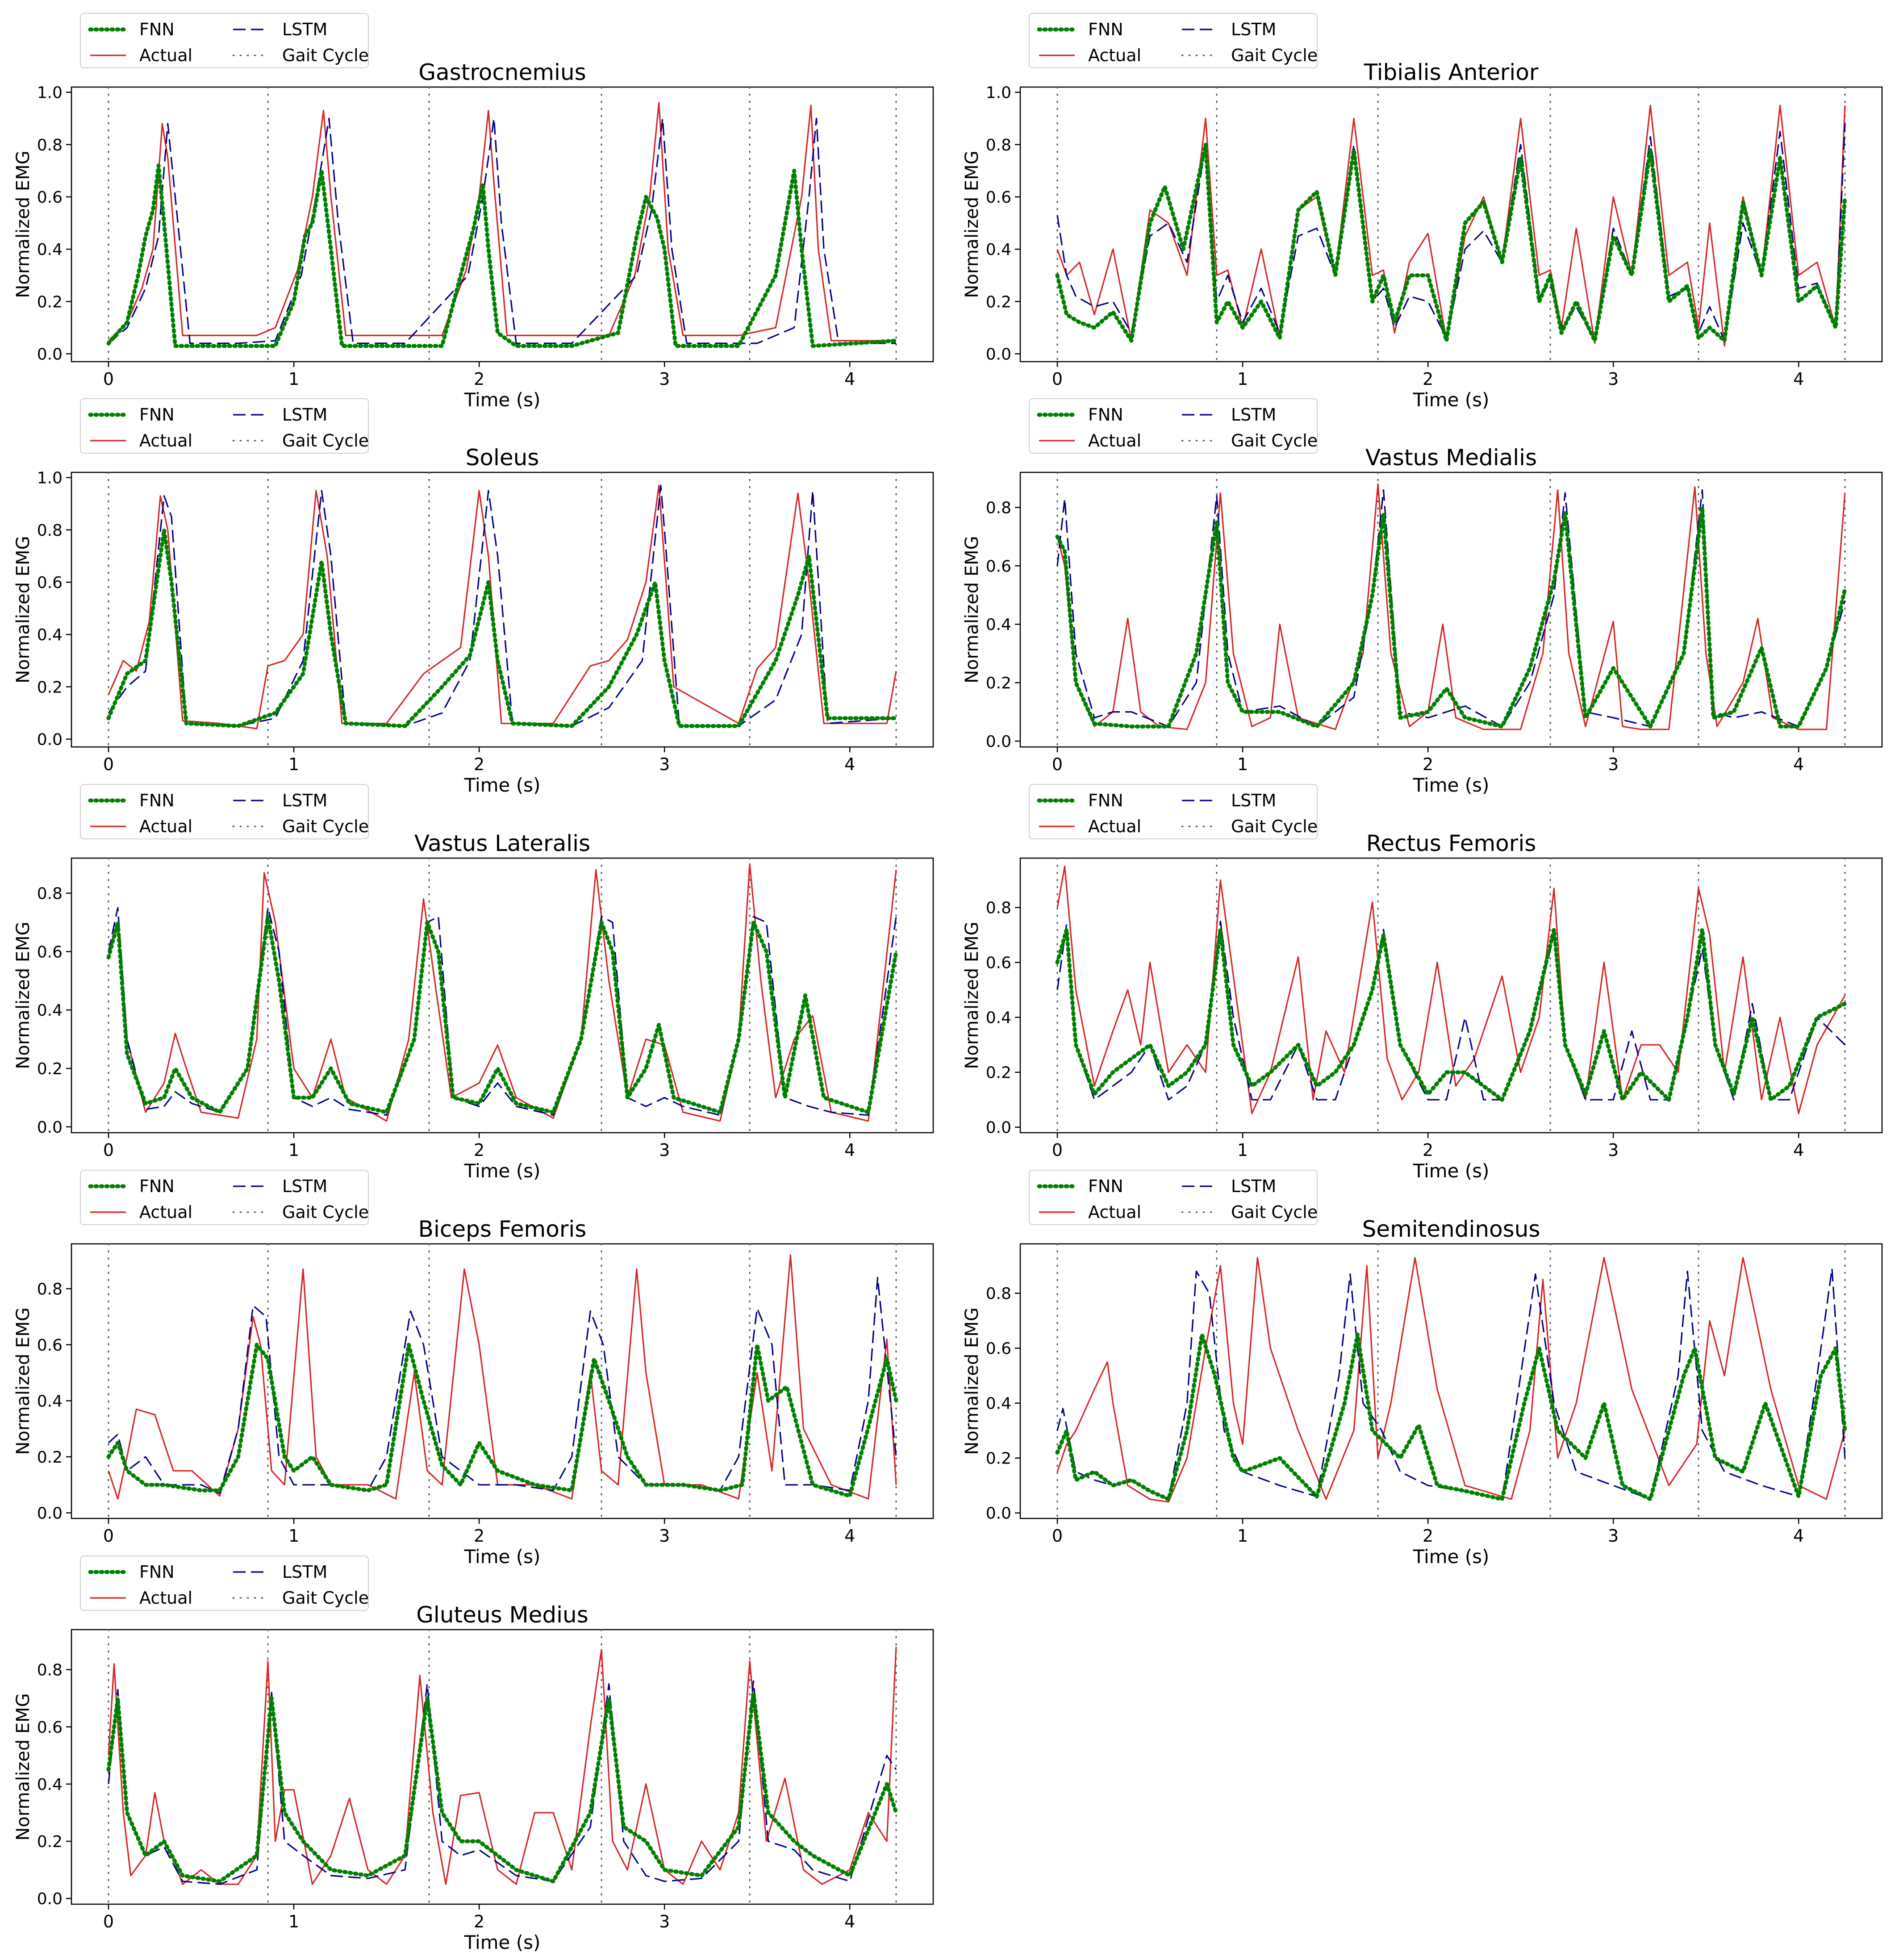 The height and width of the screenshot is (1960, 1903). I want to click on panel-title: Biceps Femoris, so click(502, 1229).